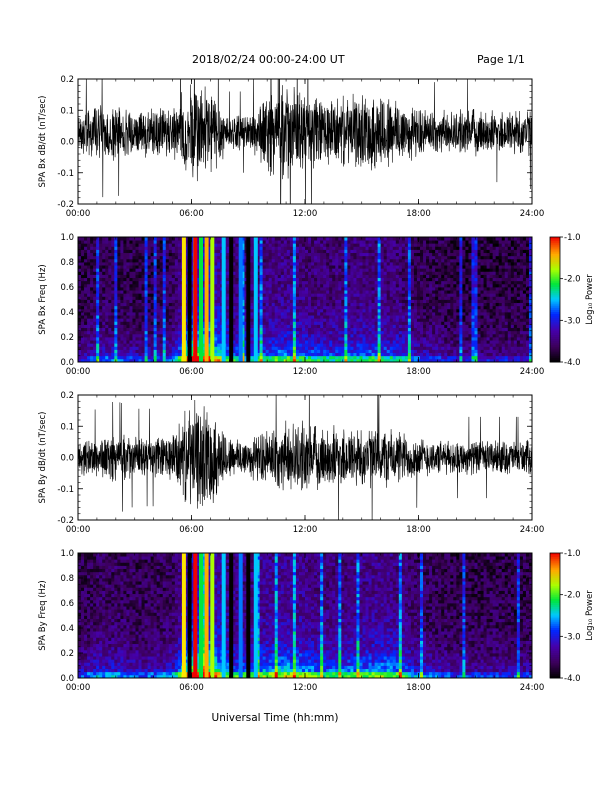  I want to click on x-tick-label: 12:00, so click(305, 214).